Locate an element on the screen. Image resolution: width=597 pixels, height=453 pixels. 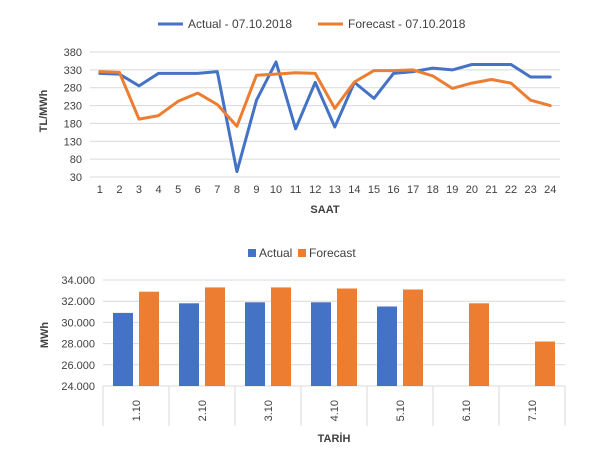
line-x-tick-label: 11 is located at coordinates (295, 190).